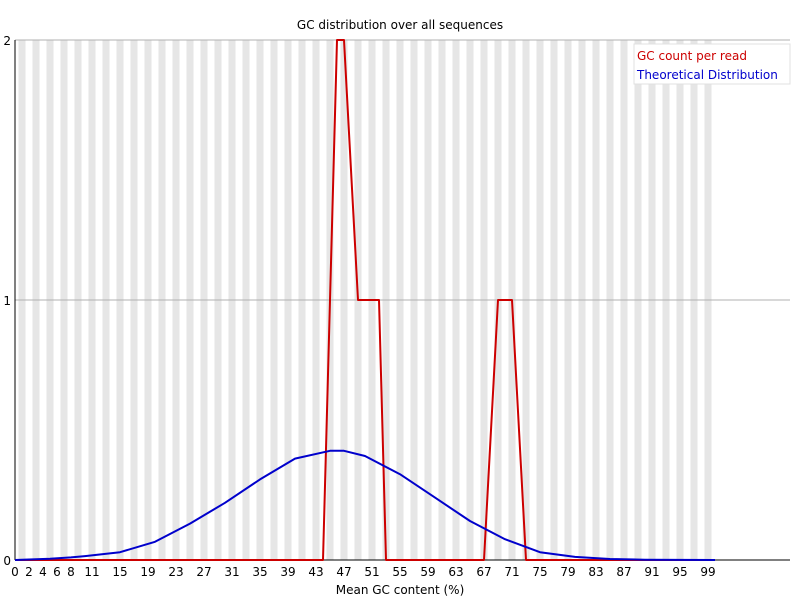 Image resolution: width=800 pixels, height=600 pixels. Describe the element at coordinates (259, 572) in the screenshot. I see `x-tick-label: 35` at that location.